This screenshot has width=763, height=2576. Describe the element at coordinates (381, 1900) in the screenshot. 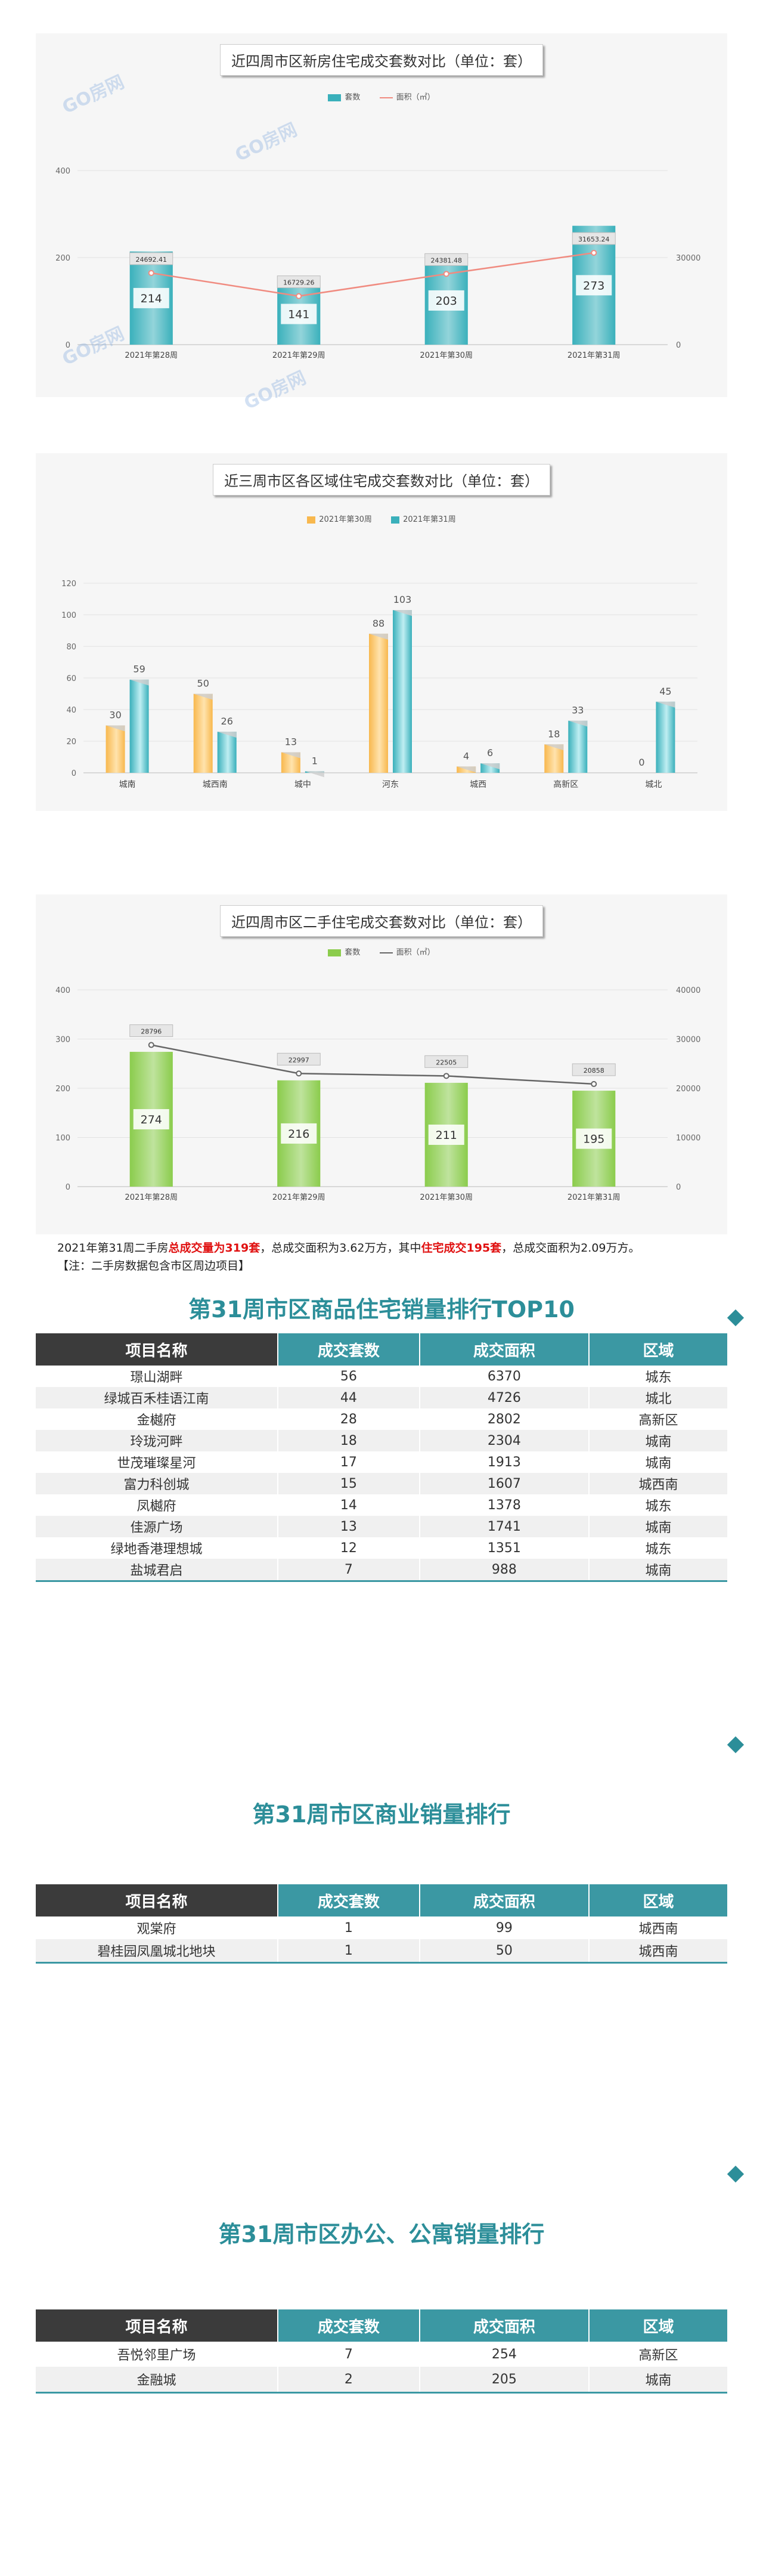

I see `table-header: 项目名称 成交套数 成交面积 区域` at that location.